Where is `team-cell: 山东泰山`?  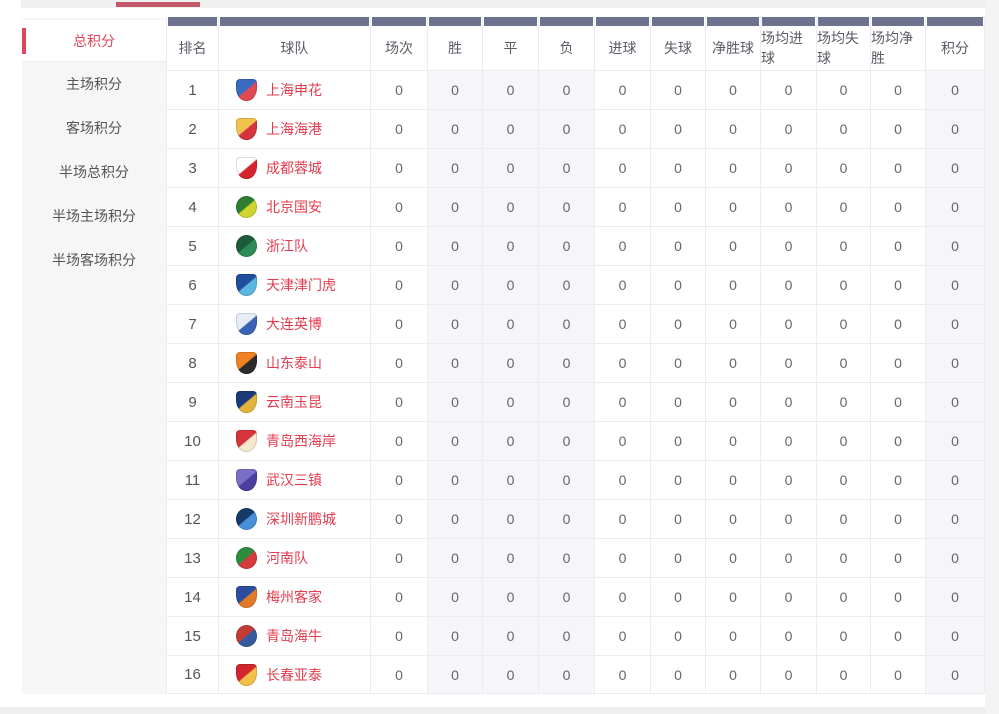 team-cell: 山东泰山 is located at coordinates (294, 362).